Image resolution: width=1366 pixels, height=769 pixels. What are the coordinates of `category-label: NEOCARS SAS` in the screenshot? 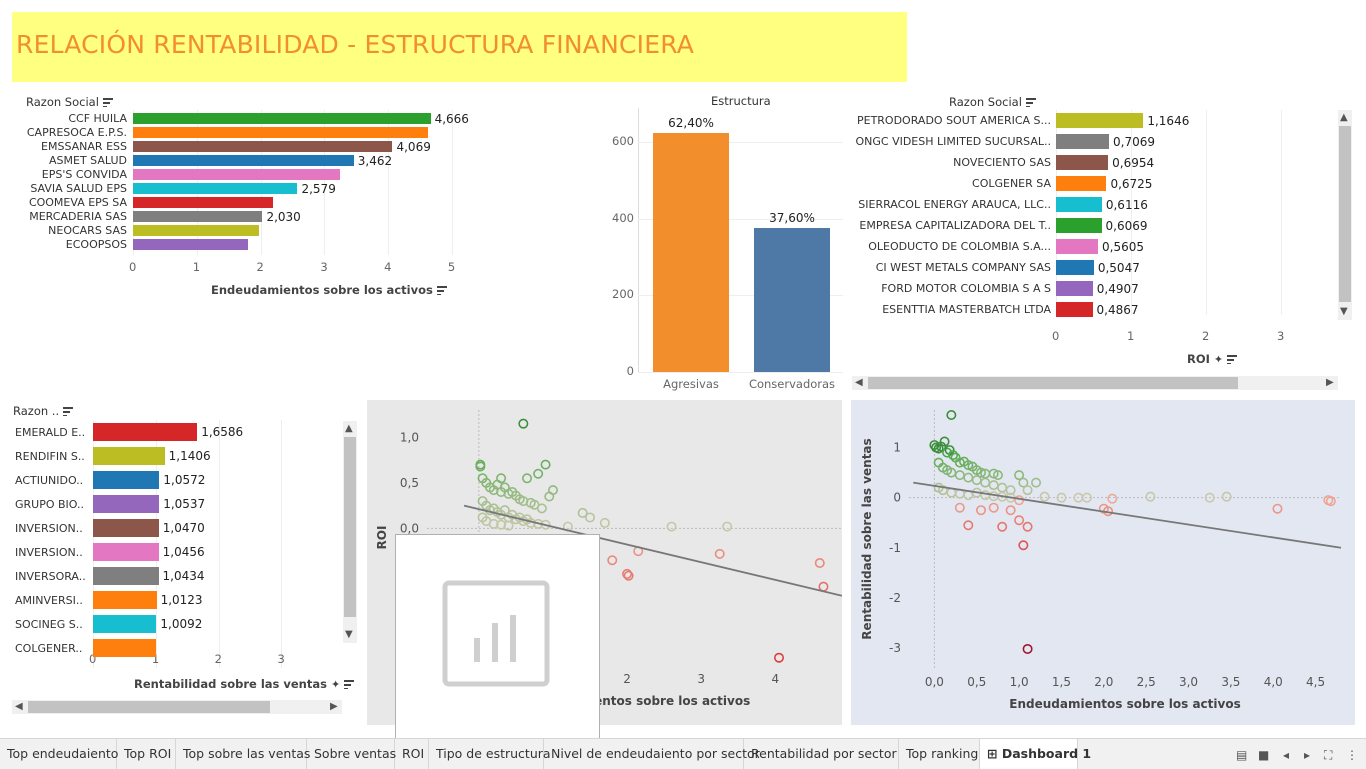 It's located at (87, 230).